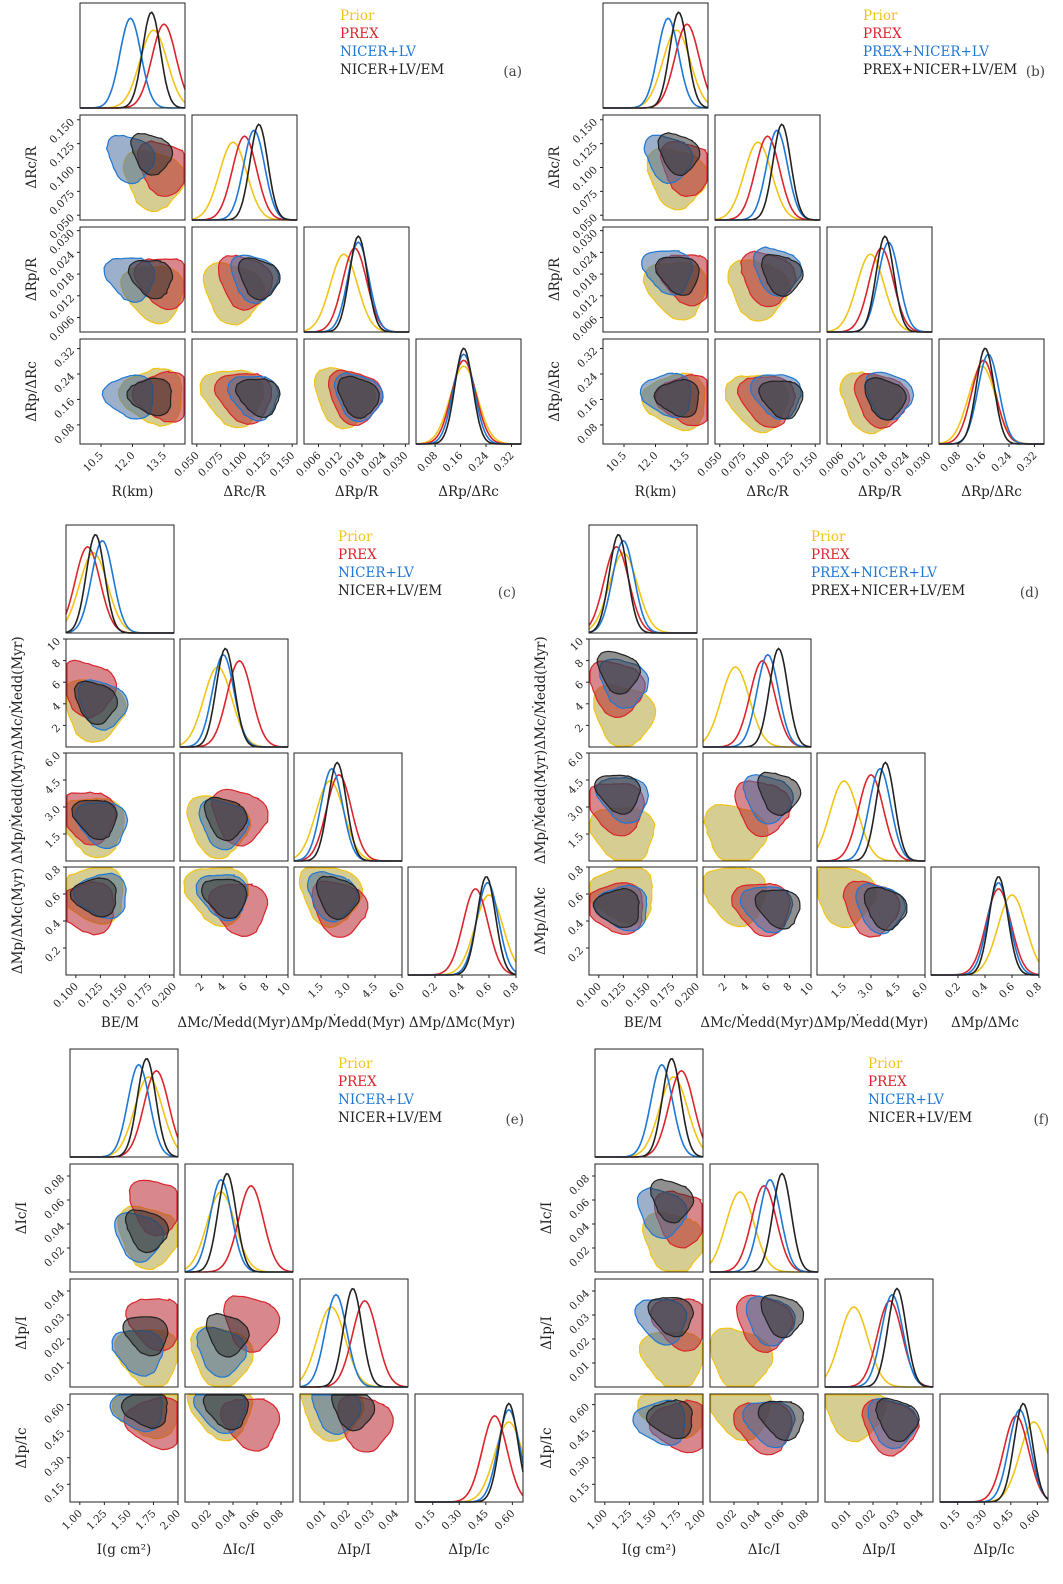  Describe the element at coordinates (54, 1493) in the screenshot. I see `y-tick-label: 0.15` at that location.